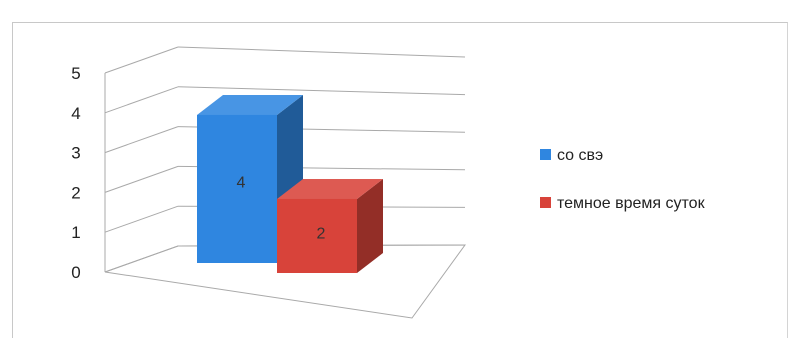  What do you see at coordinates (75, 232) in the screenshot?
I see `y-tick-label: 1` at bounding box center [75, 232].